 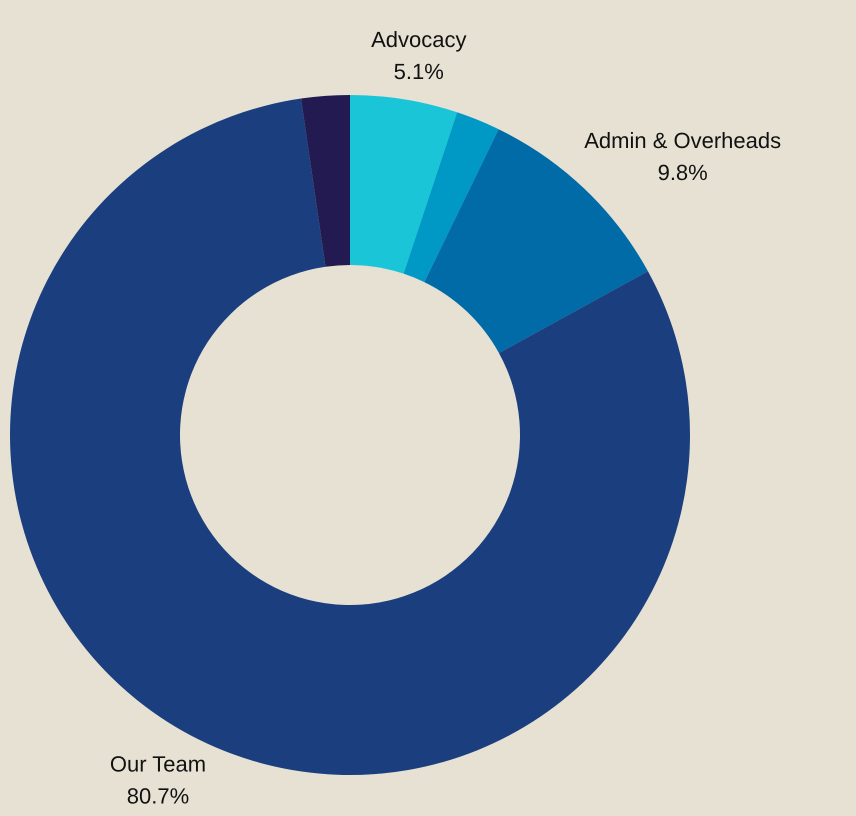 What do you see at coordinates (683, 173) in the screenshot?
I see `data-label: 9.8%` at bounding box center [683, 173].